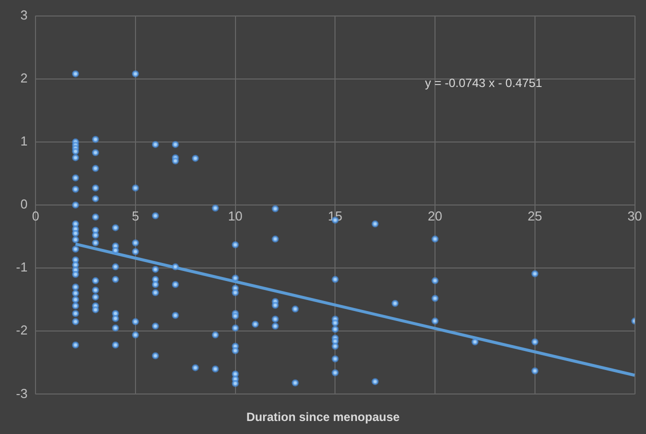 This screenshot has width=646, height=434. What do you see at coordinates (483, 83) in the screenshot?
I see `annotation: y = -0.0743 x - 0.4751` at bounding box center [483, 83].